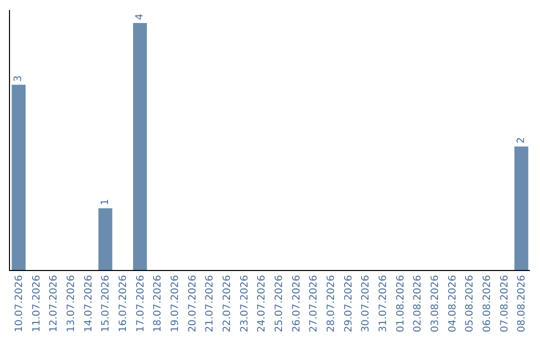 The height and width of the screenshot is (340, 540). What do you see at coordinates (175, 303) in the screenshot?
I see `x-tick-label: 19.07.2026` at bounding box center [175, 303].